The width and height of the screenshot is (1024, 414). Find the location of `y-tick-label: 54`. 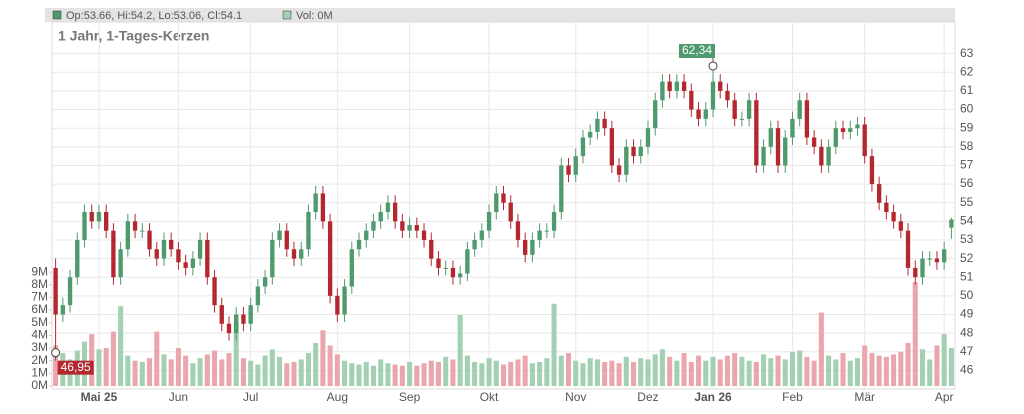

y-tick-label: 54 is located at coordinates (967, 221).